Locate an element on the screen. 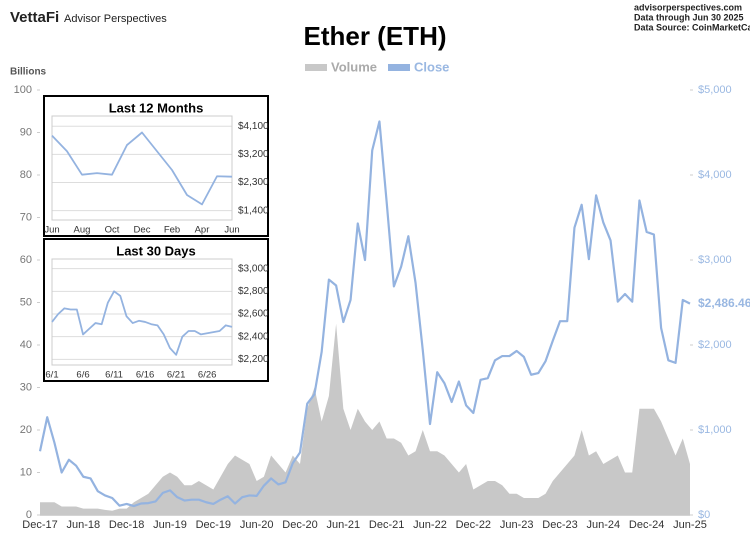  x-tick-label: Dec-19 is located at coordinates (213, 525).